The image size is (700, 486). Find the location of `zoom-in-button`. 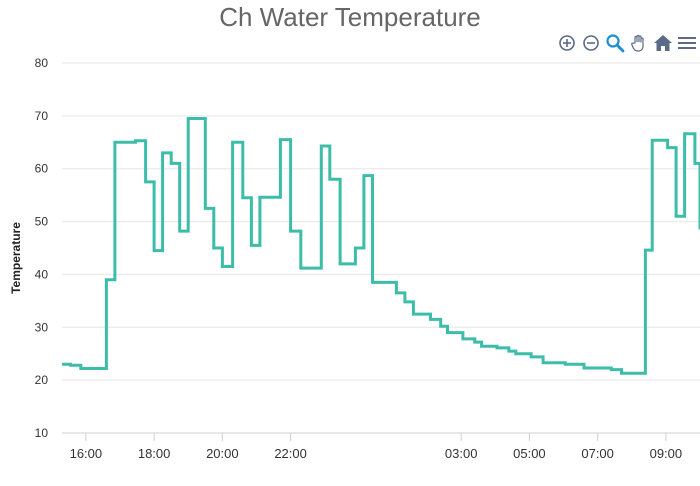

zoom-in-button is located at coordinates (567, 43).